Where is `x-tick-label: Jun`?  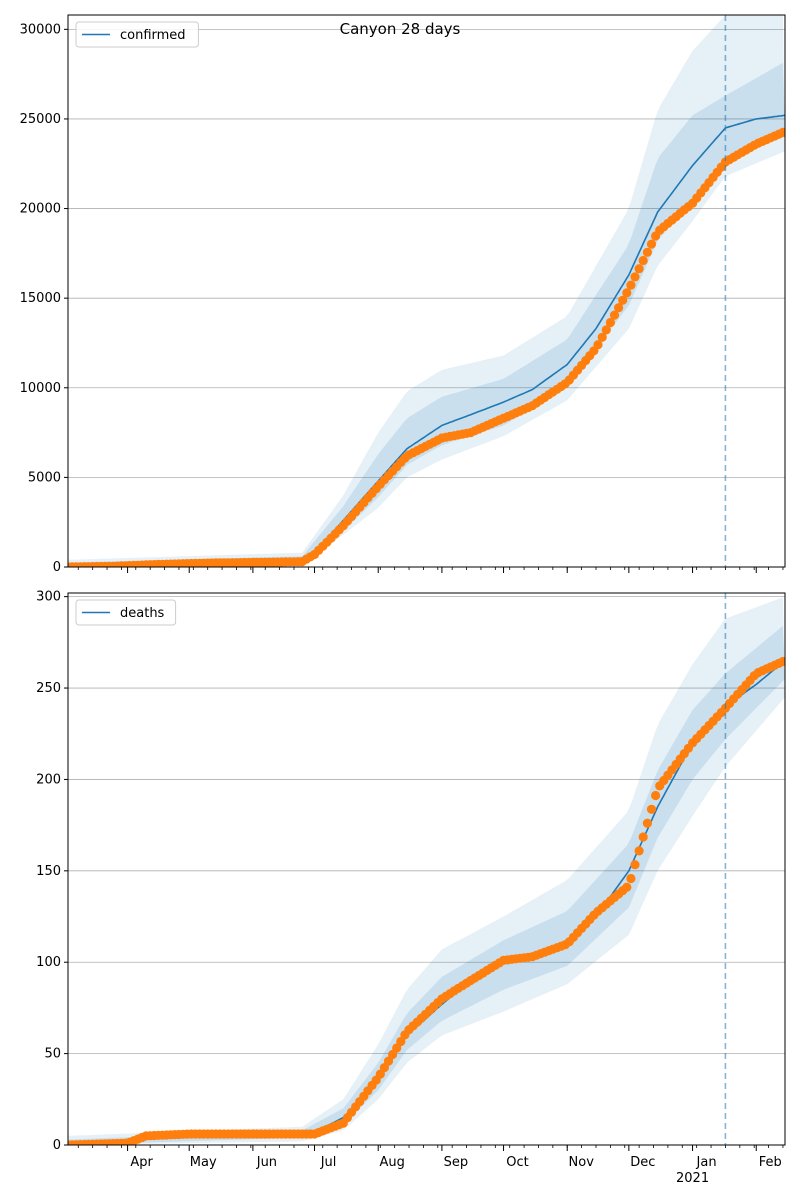
x-tick-label: Jun is located at coordinates (266, 1162).